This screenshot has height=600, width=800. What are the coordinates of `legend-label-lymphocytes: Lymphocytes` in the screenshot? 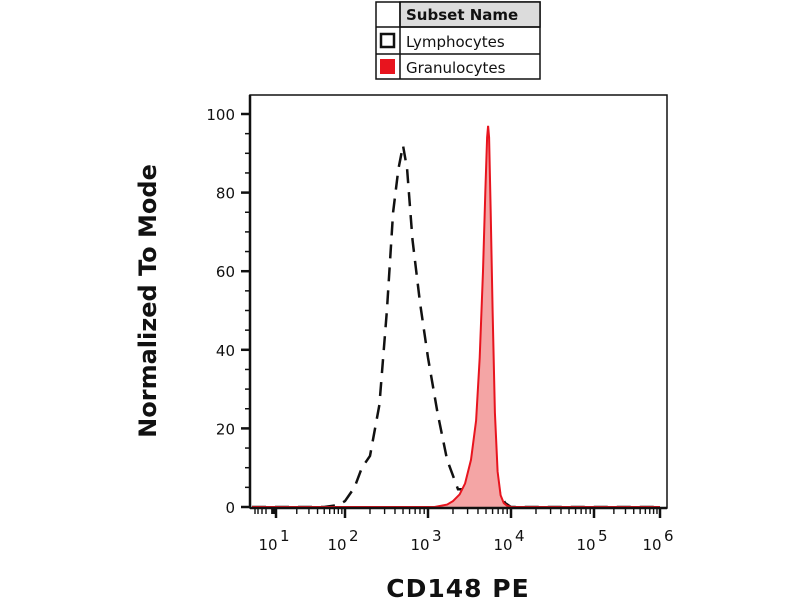 It's located at (455, 42).